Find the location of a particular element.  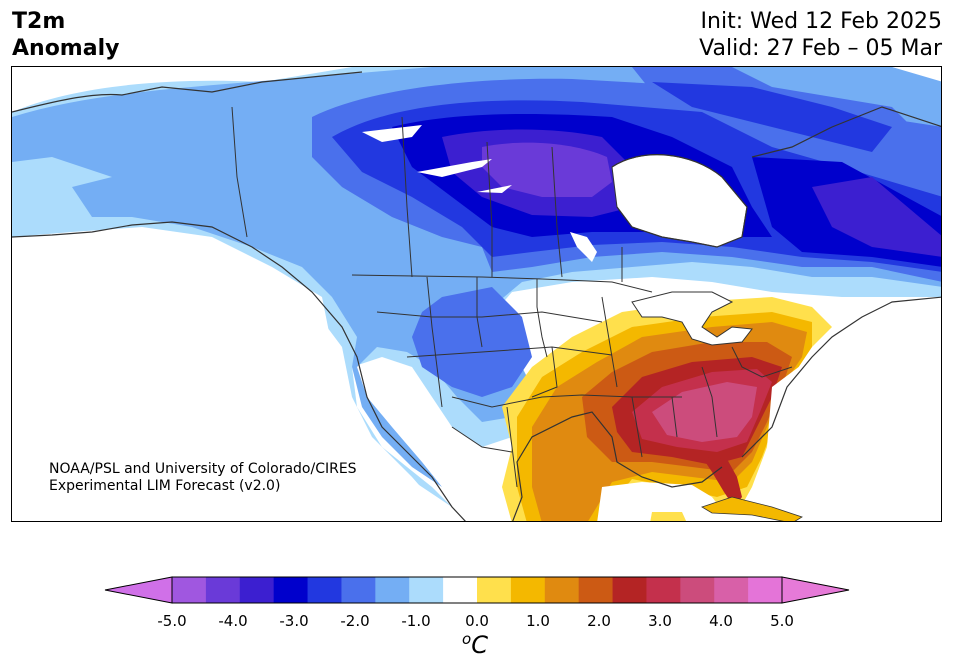

atlantic-ocean is located at coordinates (837, 409).